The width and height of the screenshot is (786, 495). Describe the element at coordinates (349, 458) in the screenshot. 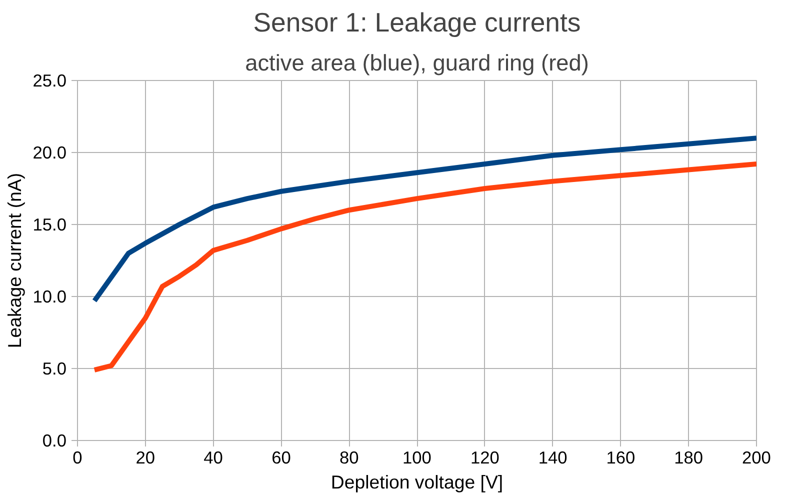

I see `x-tick-label: 80` at that location.